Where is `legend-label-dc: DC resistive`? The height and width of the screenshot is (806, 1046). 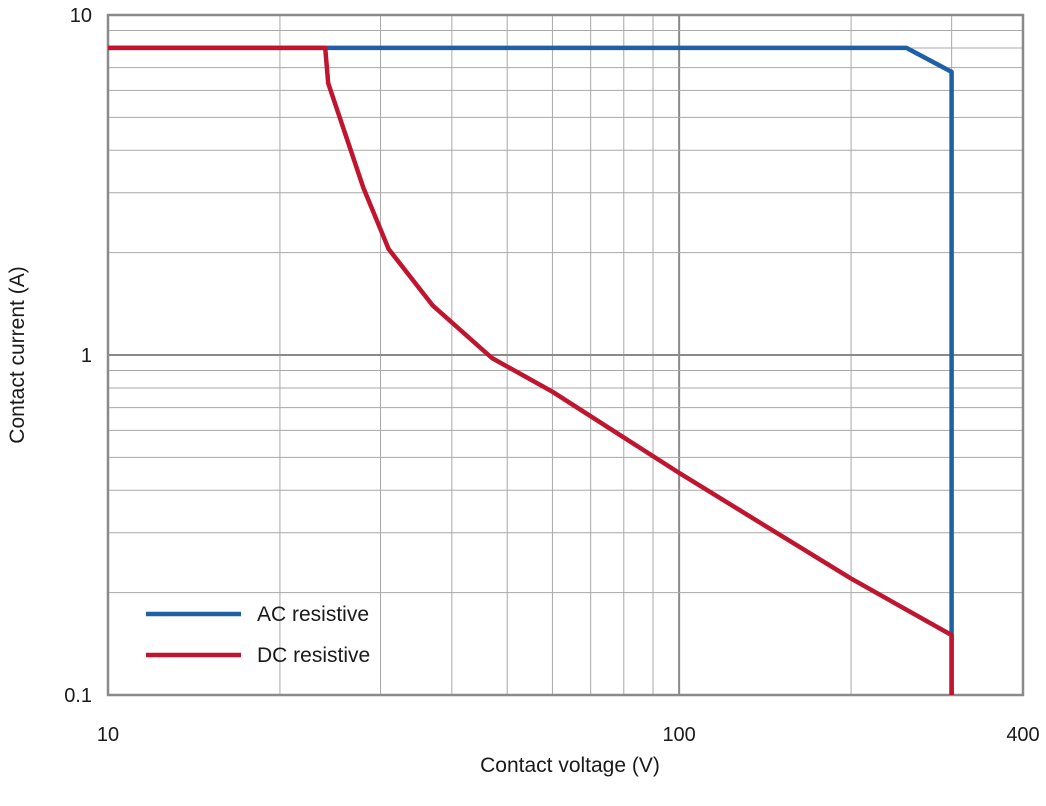
legend-label-dc: DC resistive is located at coordinates (313, 655).